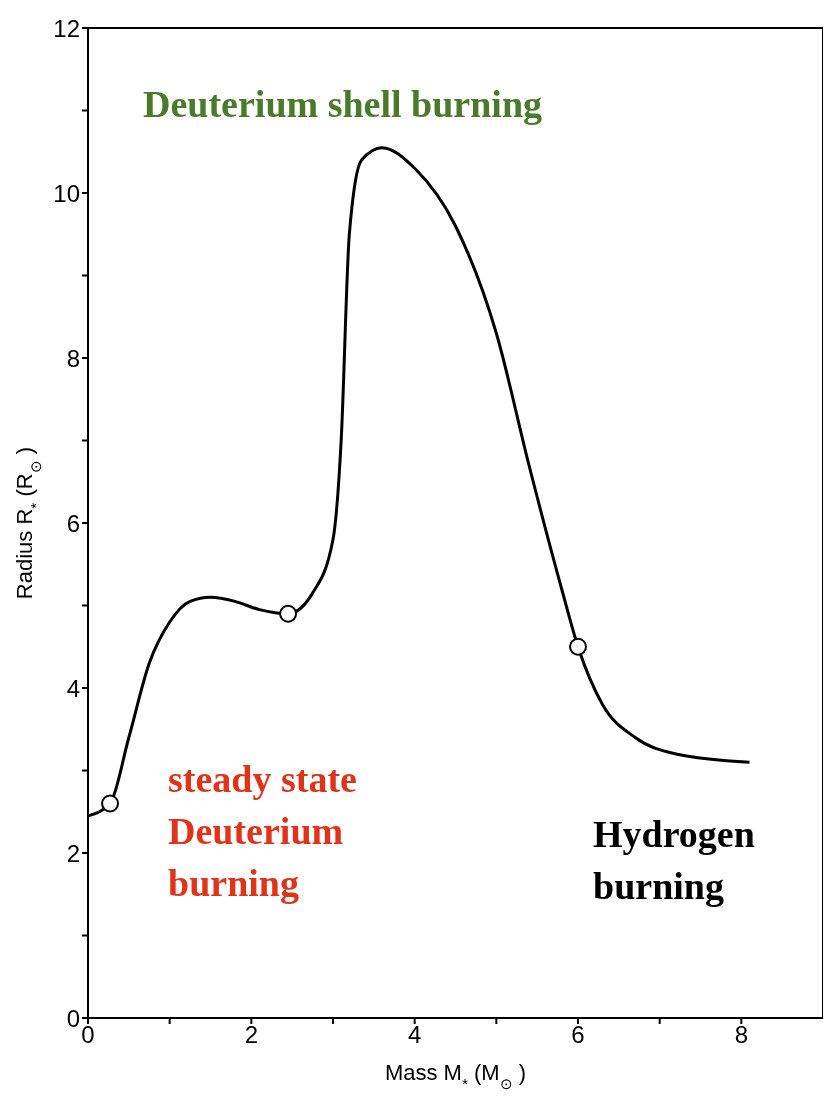 The height and width of the screenshot is (1113, 831). Describe the element at coordinates (73, 688) in the screenshot. I see `y-tick-label: 4` at that location.